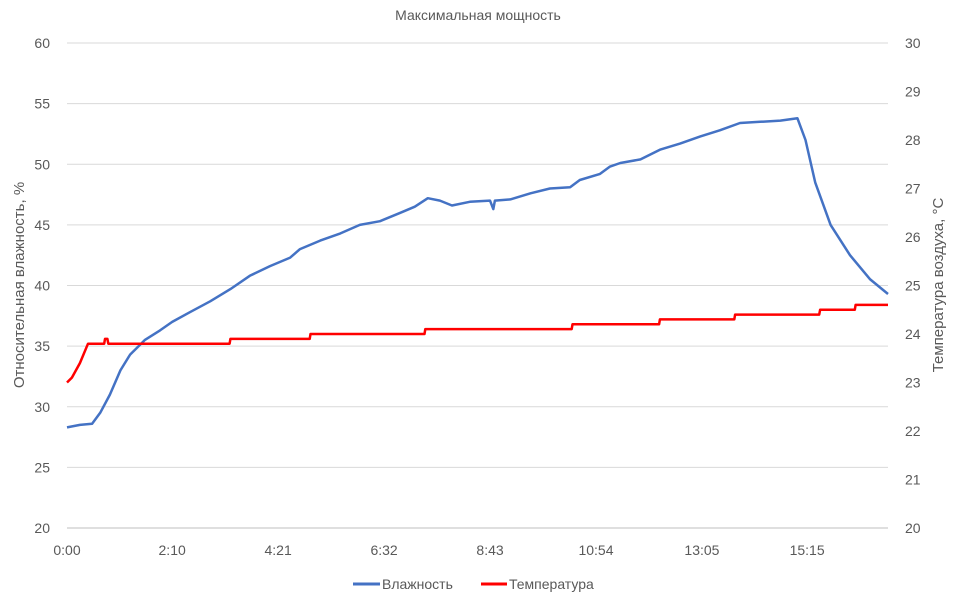 This screenshot has width=957, height=605. Describe the element at coordinates (42, 467) in the screenshot. I see `y-tick-label: 25` at that location.